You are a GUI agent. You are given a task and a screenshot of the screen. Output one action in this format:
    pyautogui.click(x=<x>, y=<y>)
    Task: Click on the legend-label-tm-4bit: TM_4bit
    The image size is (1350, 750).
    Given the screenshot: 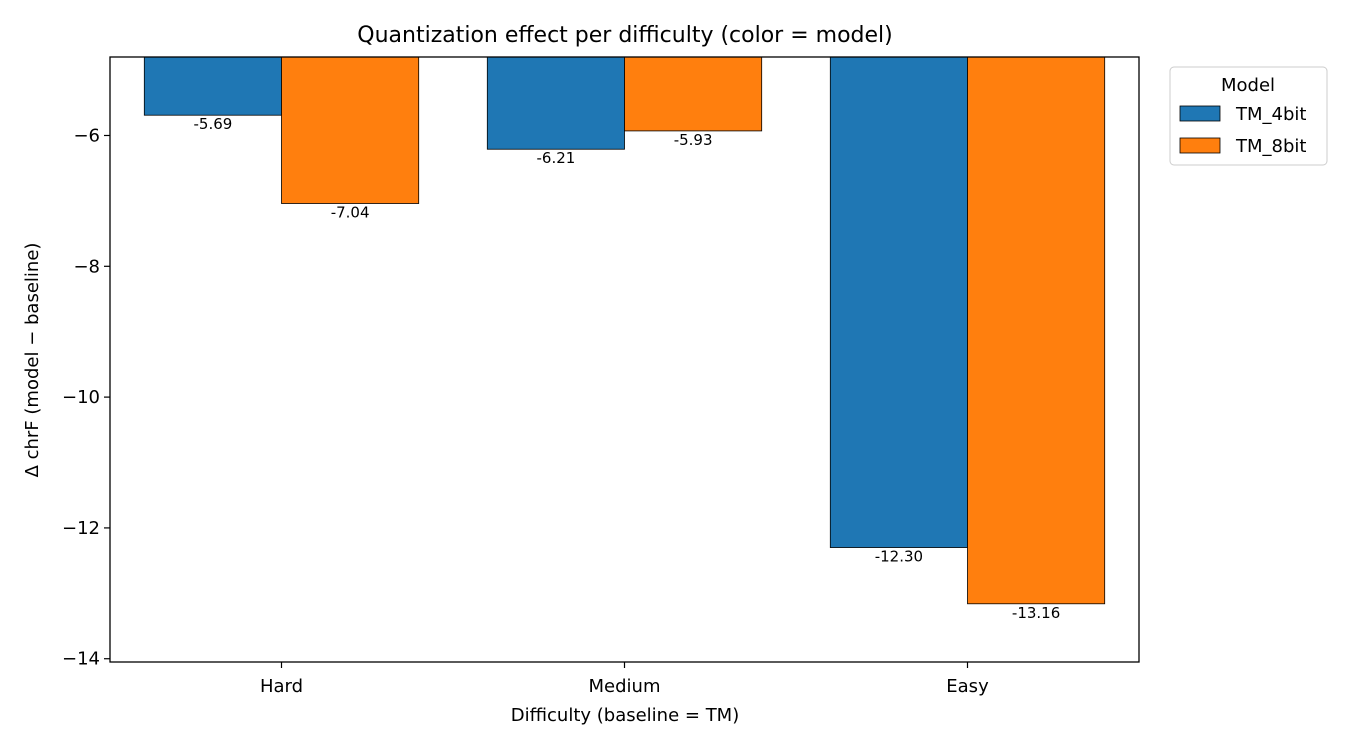 What is the action you would take?
    pyautogui.click(x=1270, y=114)
    